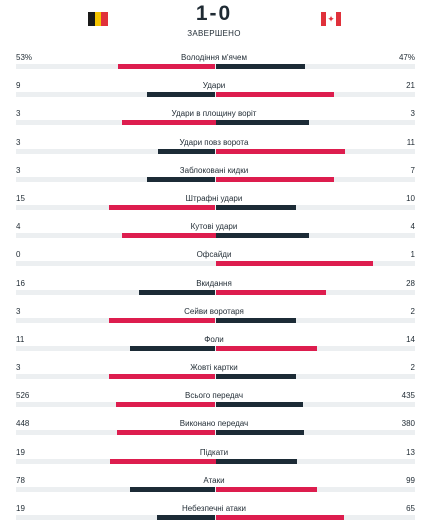  I want to click on stat-label: Всього передач, so click(214, 396).